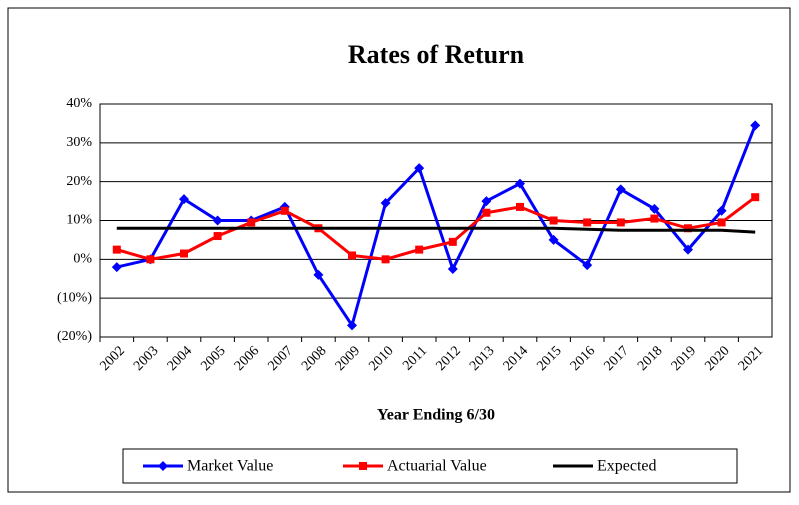 This screenshot has height=505, width=799. Describe the element at coordinates (230, 466) in the screenshot. I see `legend-label: Market Value` at that location.